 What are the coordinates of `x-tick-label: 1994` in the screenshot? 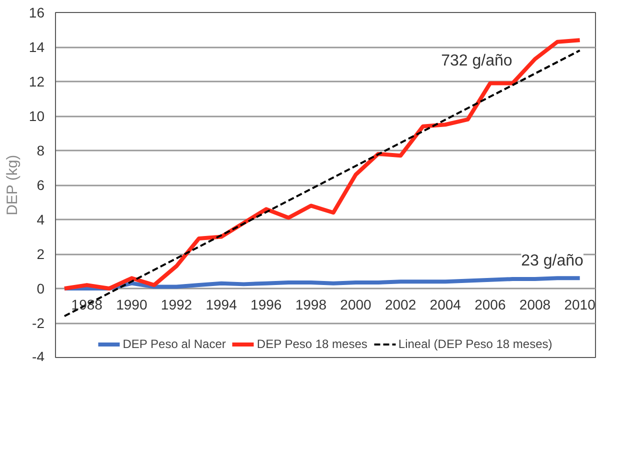 It's located at (222, 304).